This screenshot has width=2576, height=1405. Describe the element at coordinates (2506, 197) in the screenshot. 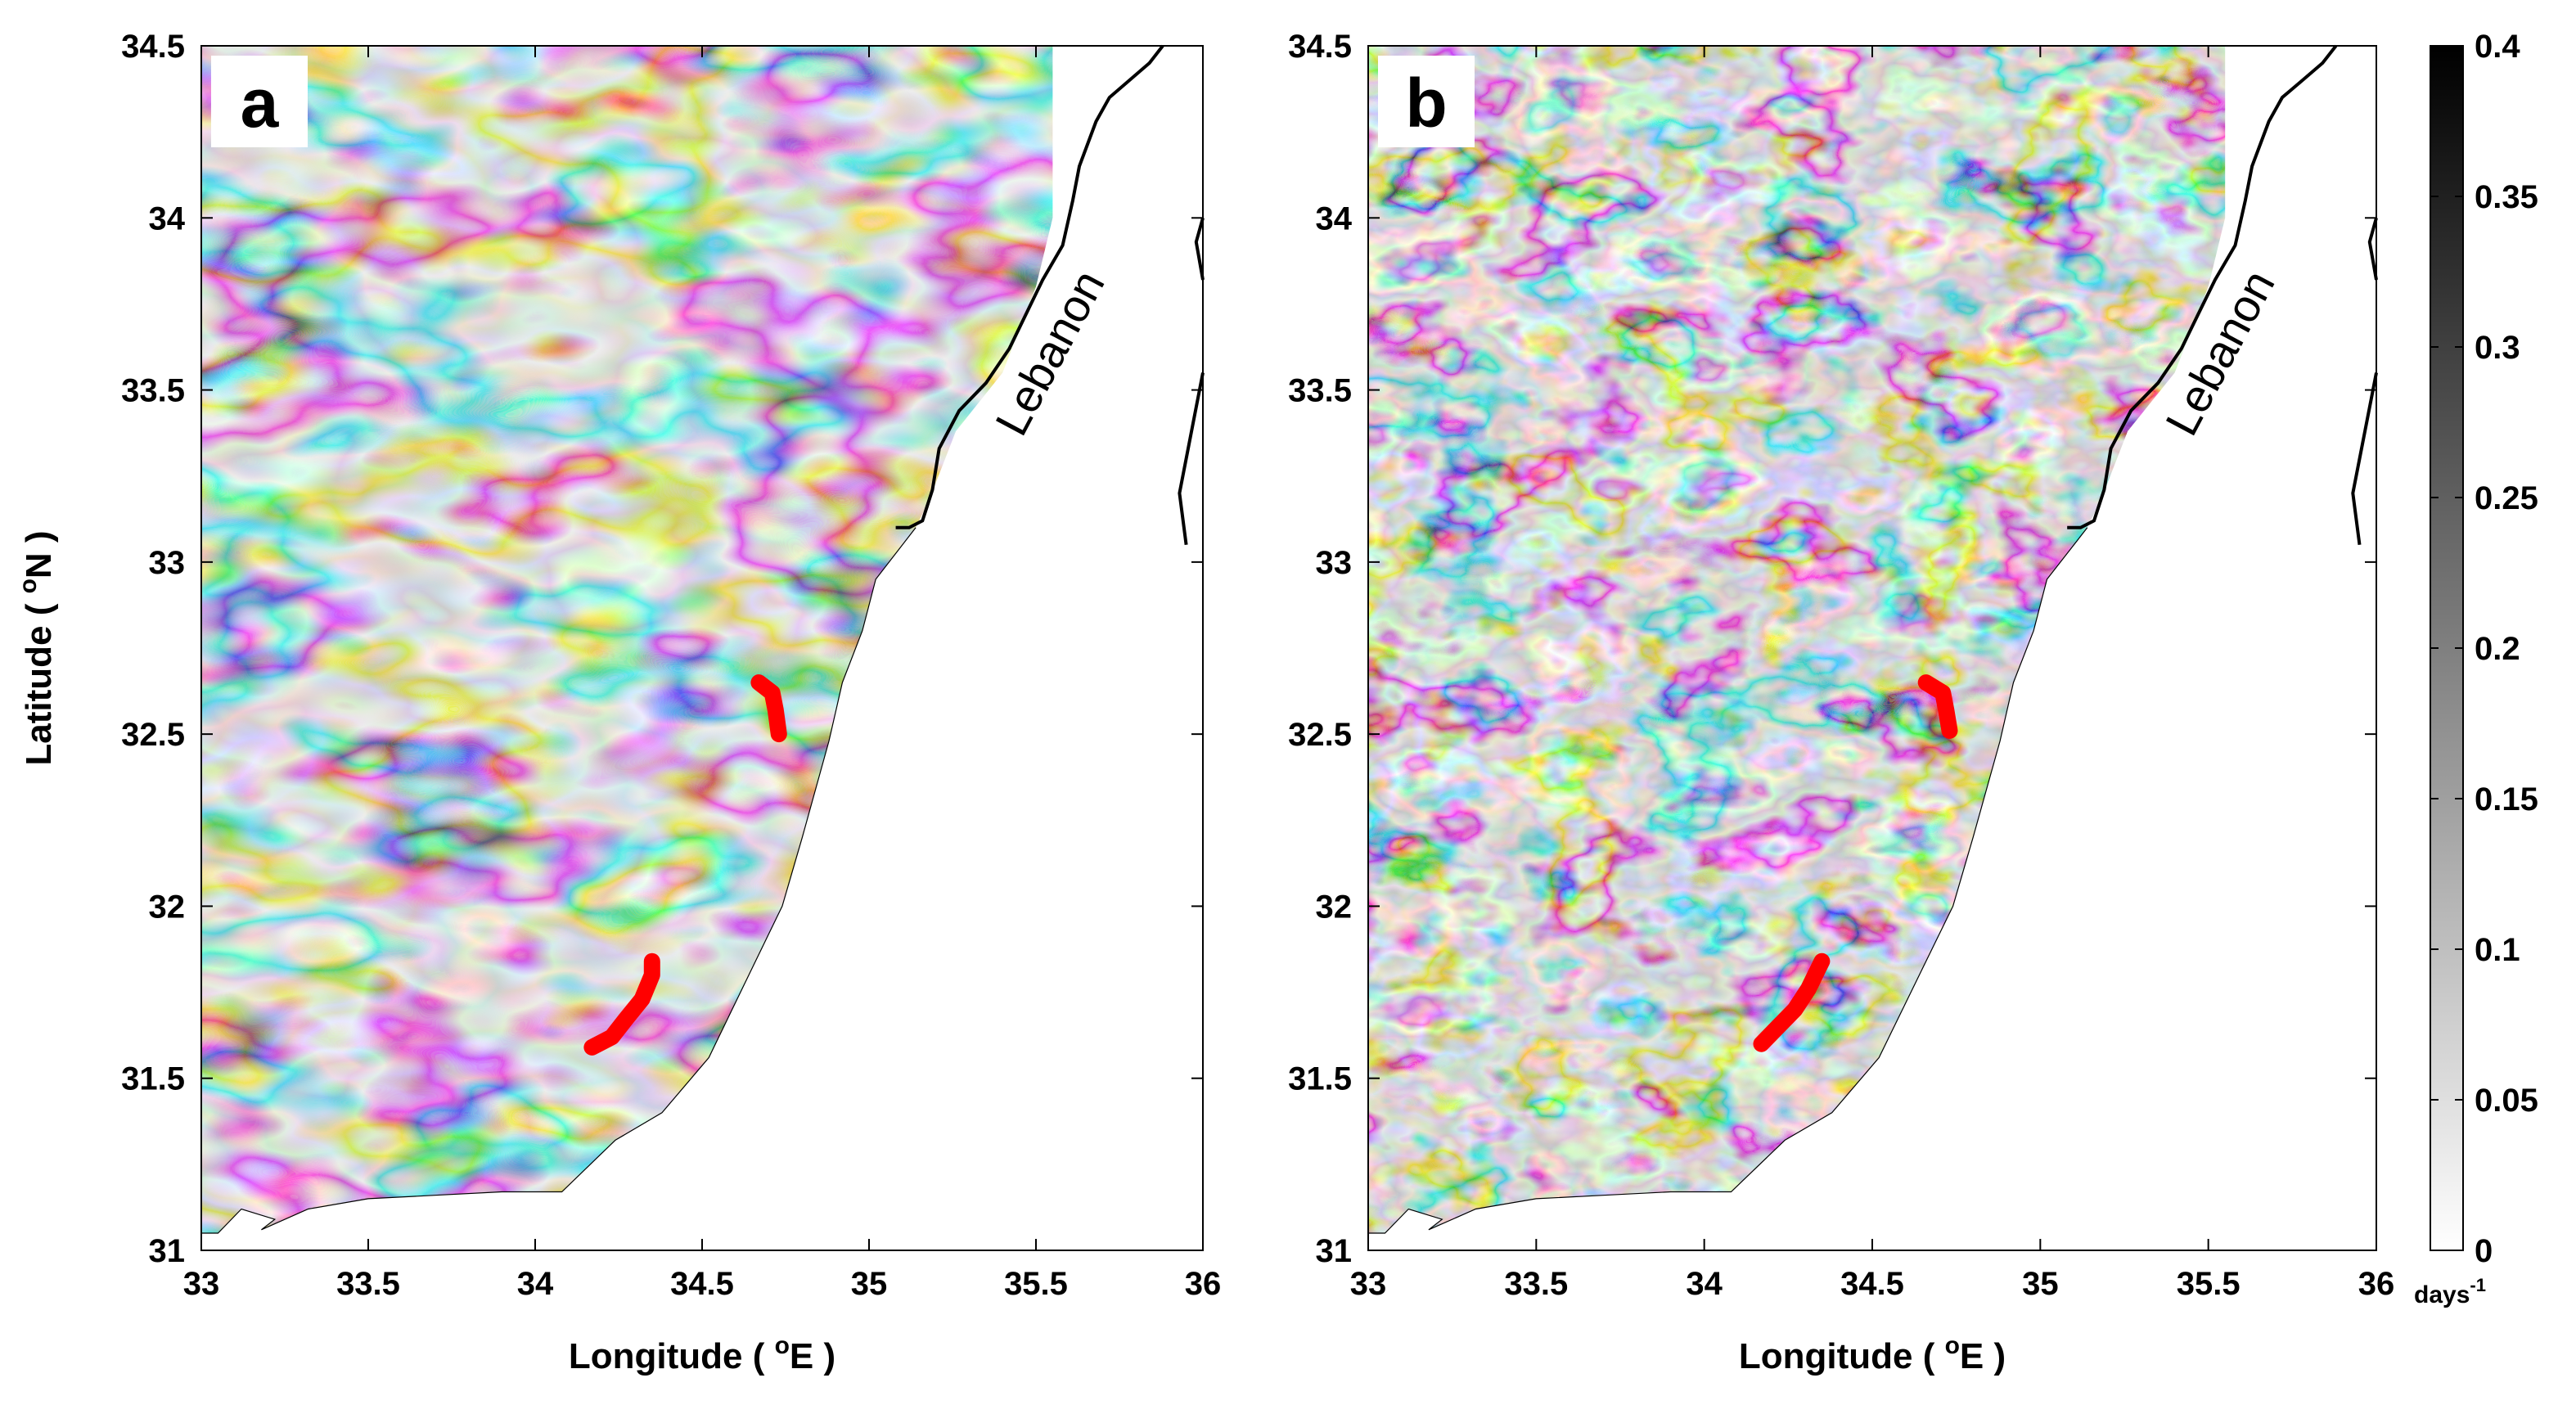

I see `colorbar-tick-label: 0.35` at that location.